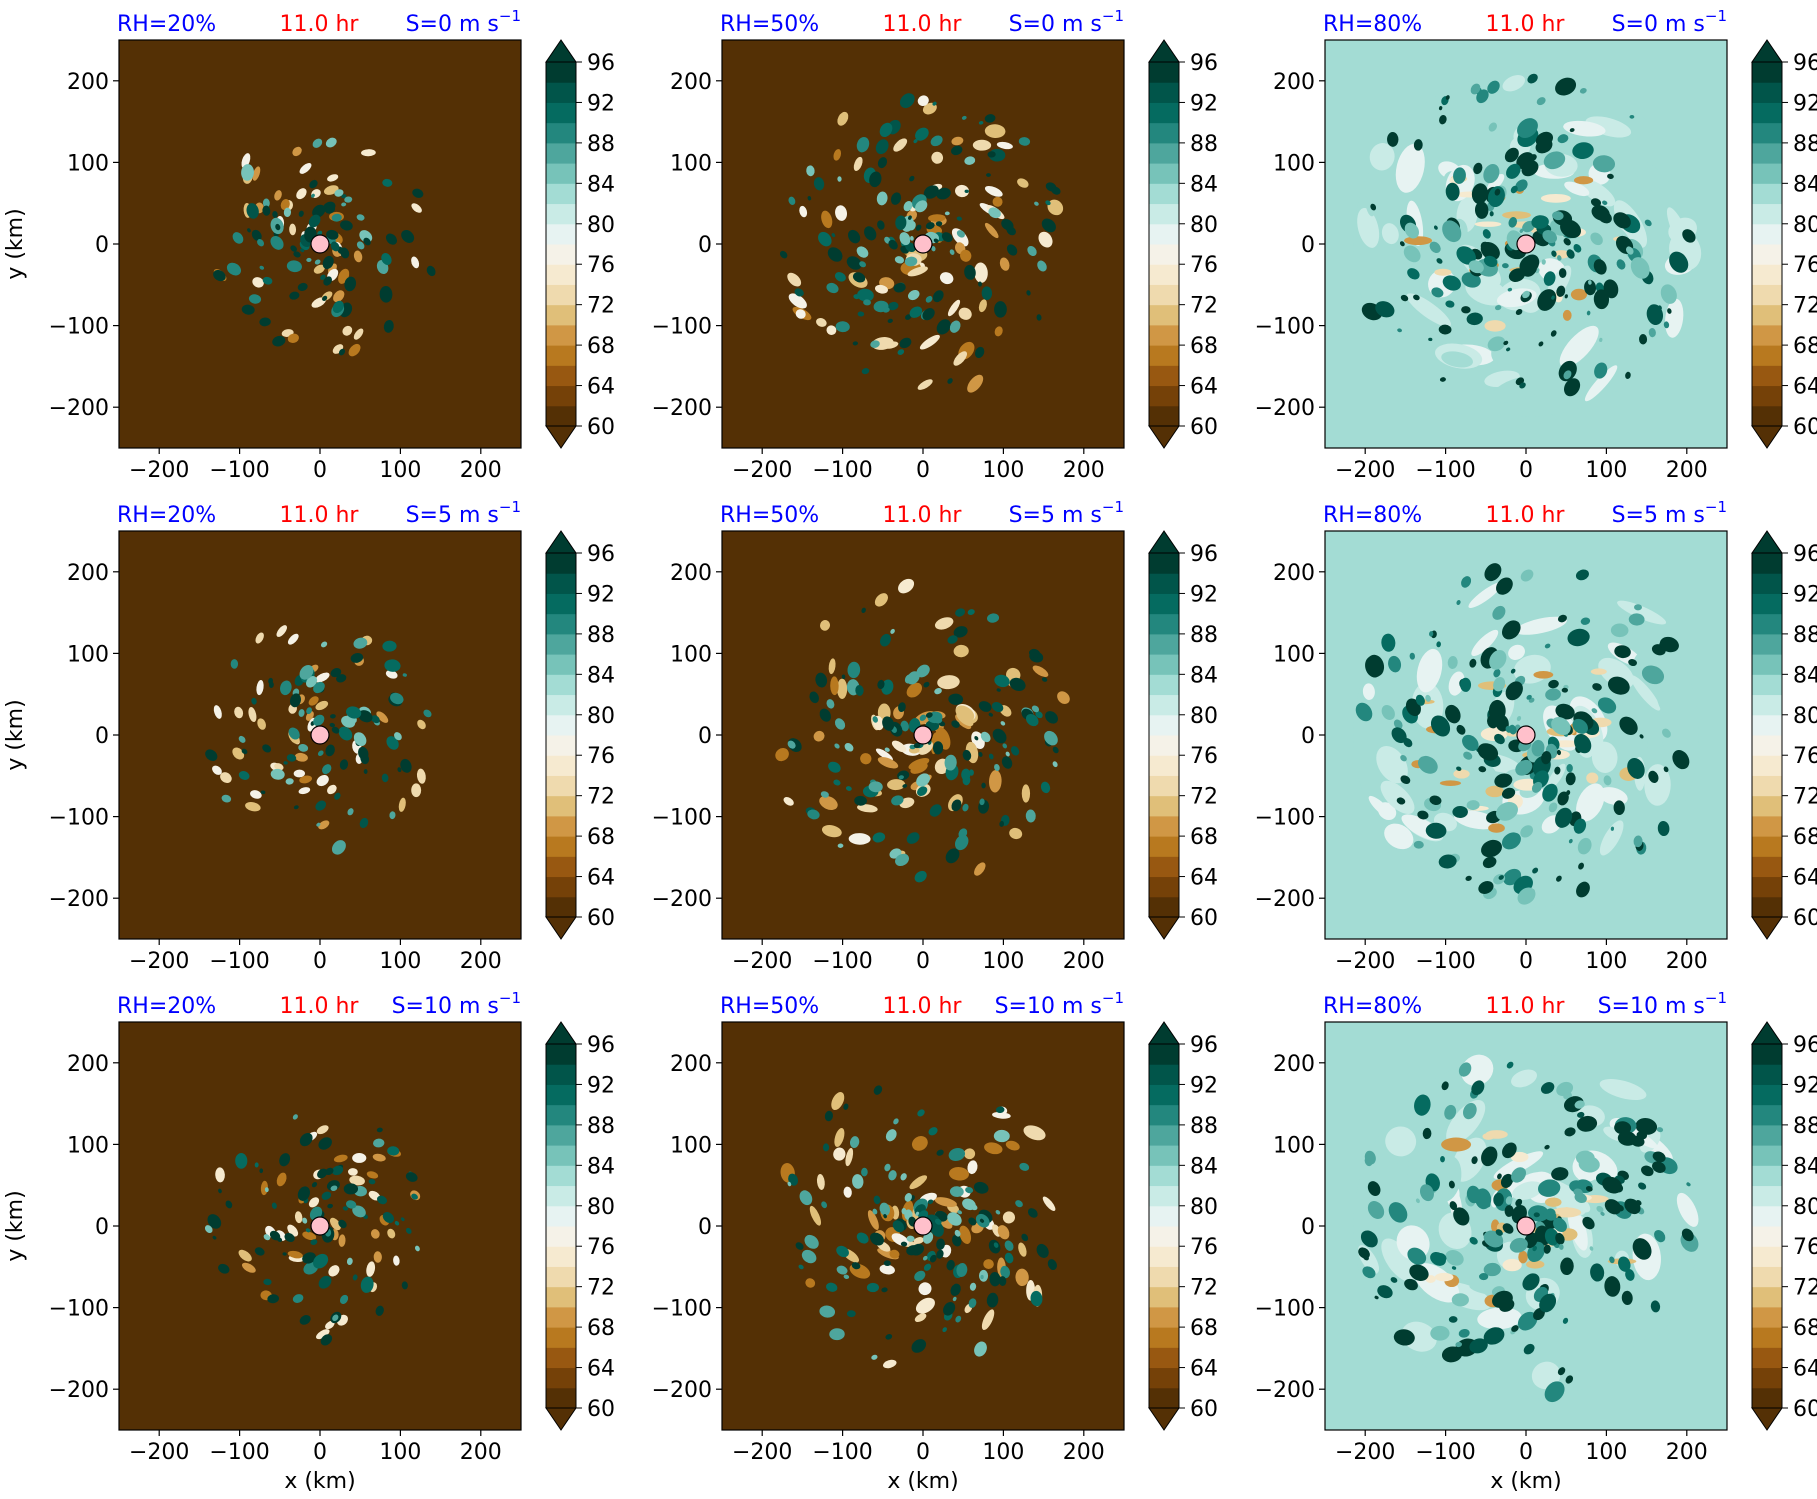 This screenshot has height=1499, width=1817. What do you see at coordinates (1066, 22) in the screenshot?
I see `panel-title-shear: S=0 m s−1` at bounding box center [1066, 22].